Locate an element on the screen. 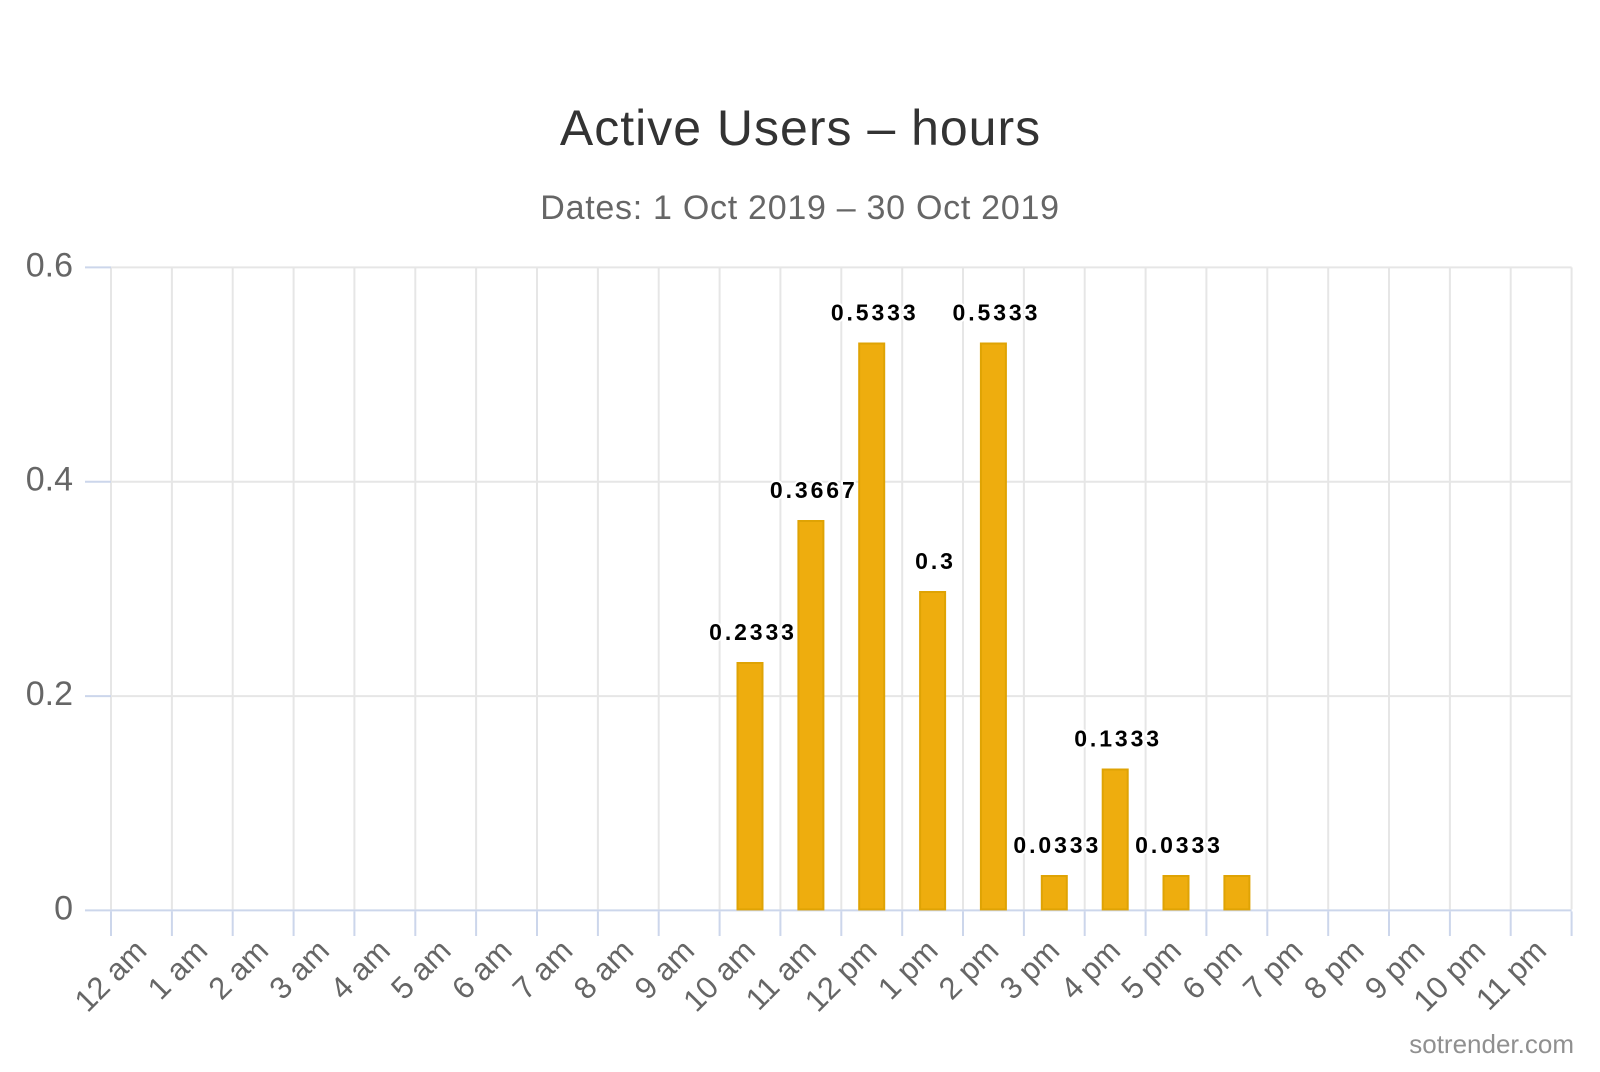 The width and height of the screenshot is (1600, 1072). svg-text: sotrender.com is located at coordinates (1491, 1044).